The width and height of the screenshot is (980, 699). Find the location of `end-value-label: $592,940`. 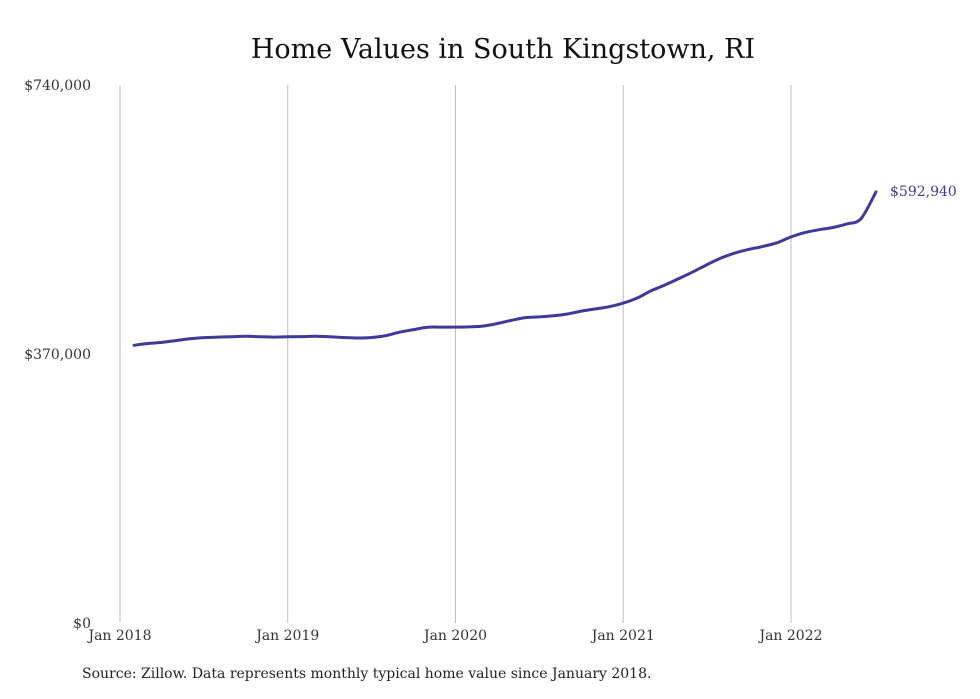

end-value-label: $592,940 is located at coordinates (923, 192).